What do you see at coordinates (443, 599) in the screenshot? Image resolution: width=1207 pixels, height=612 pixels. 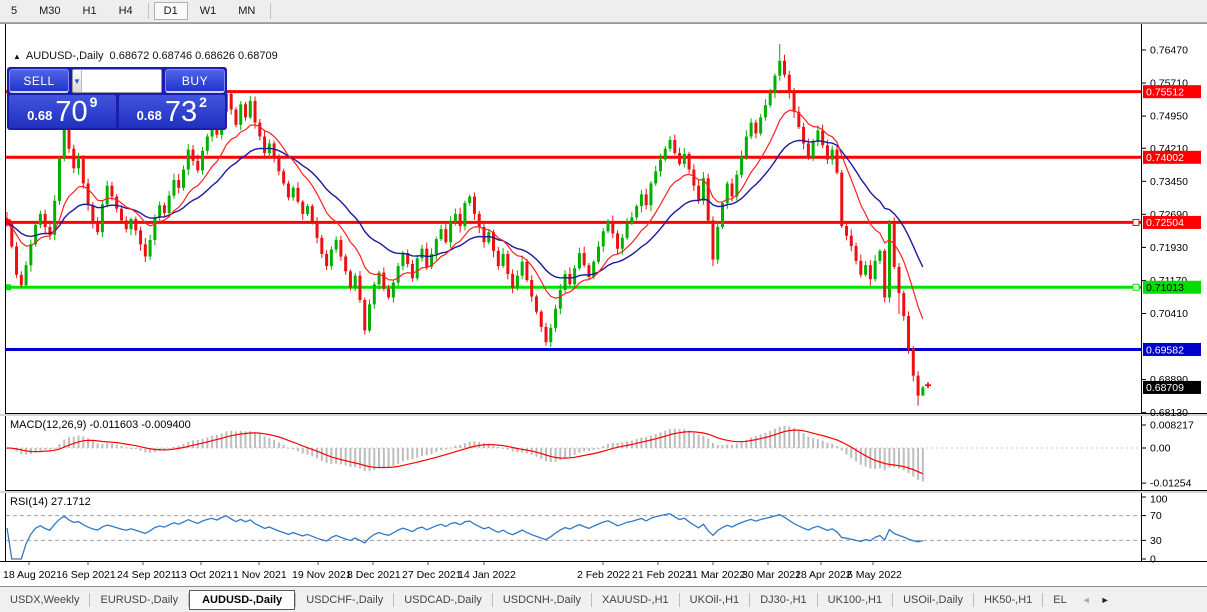 I see `chart-tab-usdcaddaily: USDCAD-,Daily` at bounding box center [443, 599].